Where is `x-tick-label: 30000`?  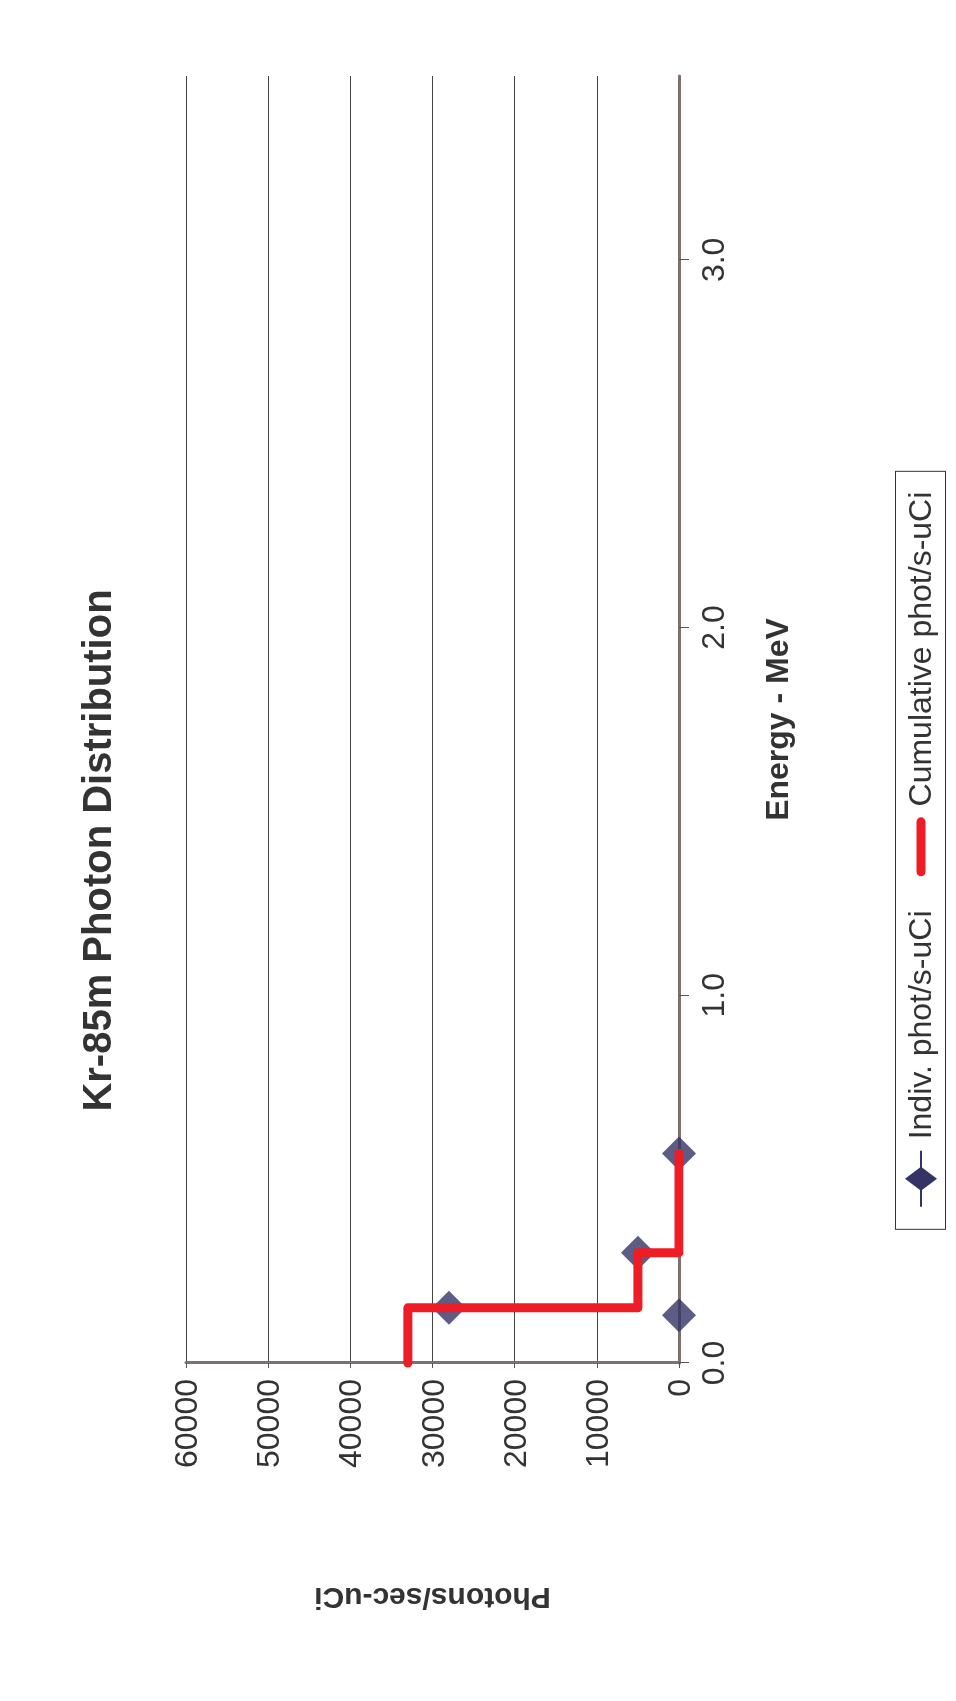
x-tick-label: 30000 is located at coordinates (432, 1423).